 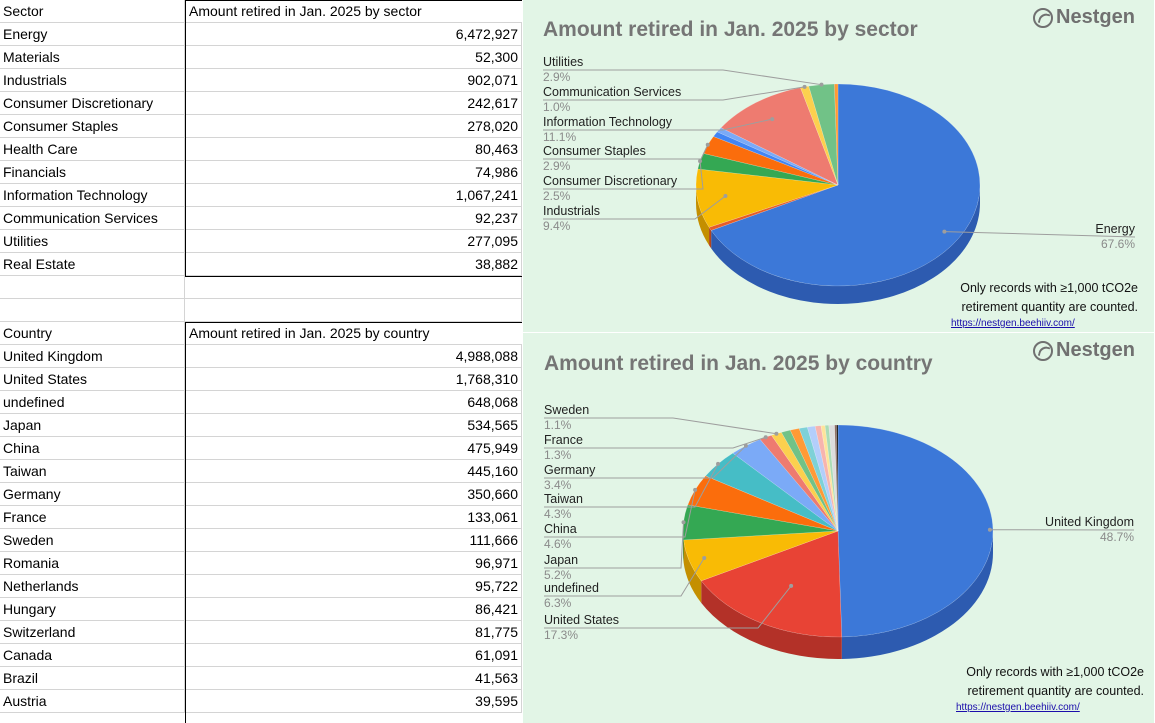 I want to click on country-amount-cell: 1,768,310, so click(x=353, y=379).